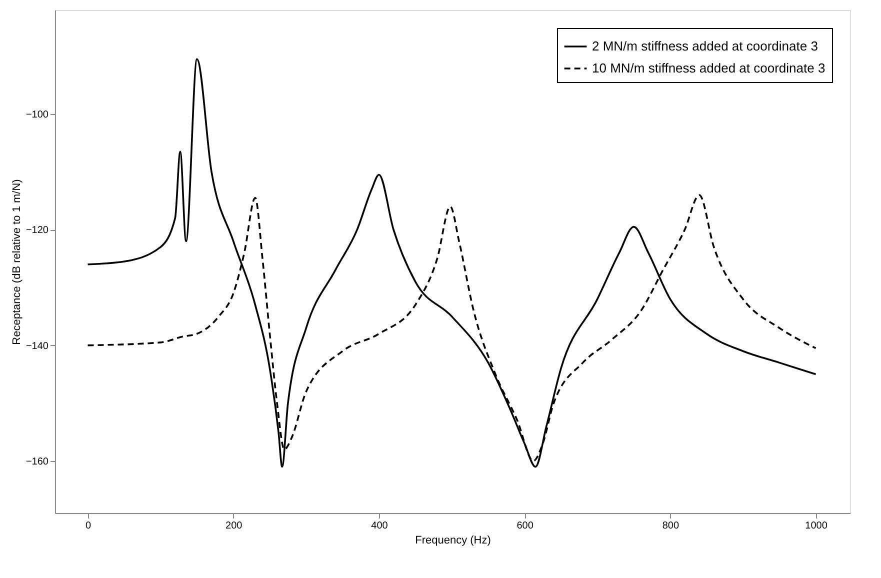  I want to click on x-tick-label: 400, so click(379, 526).